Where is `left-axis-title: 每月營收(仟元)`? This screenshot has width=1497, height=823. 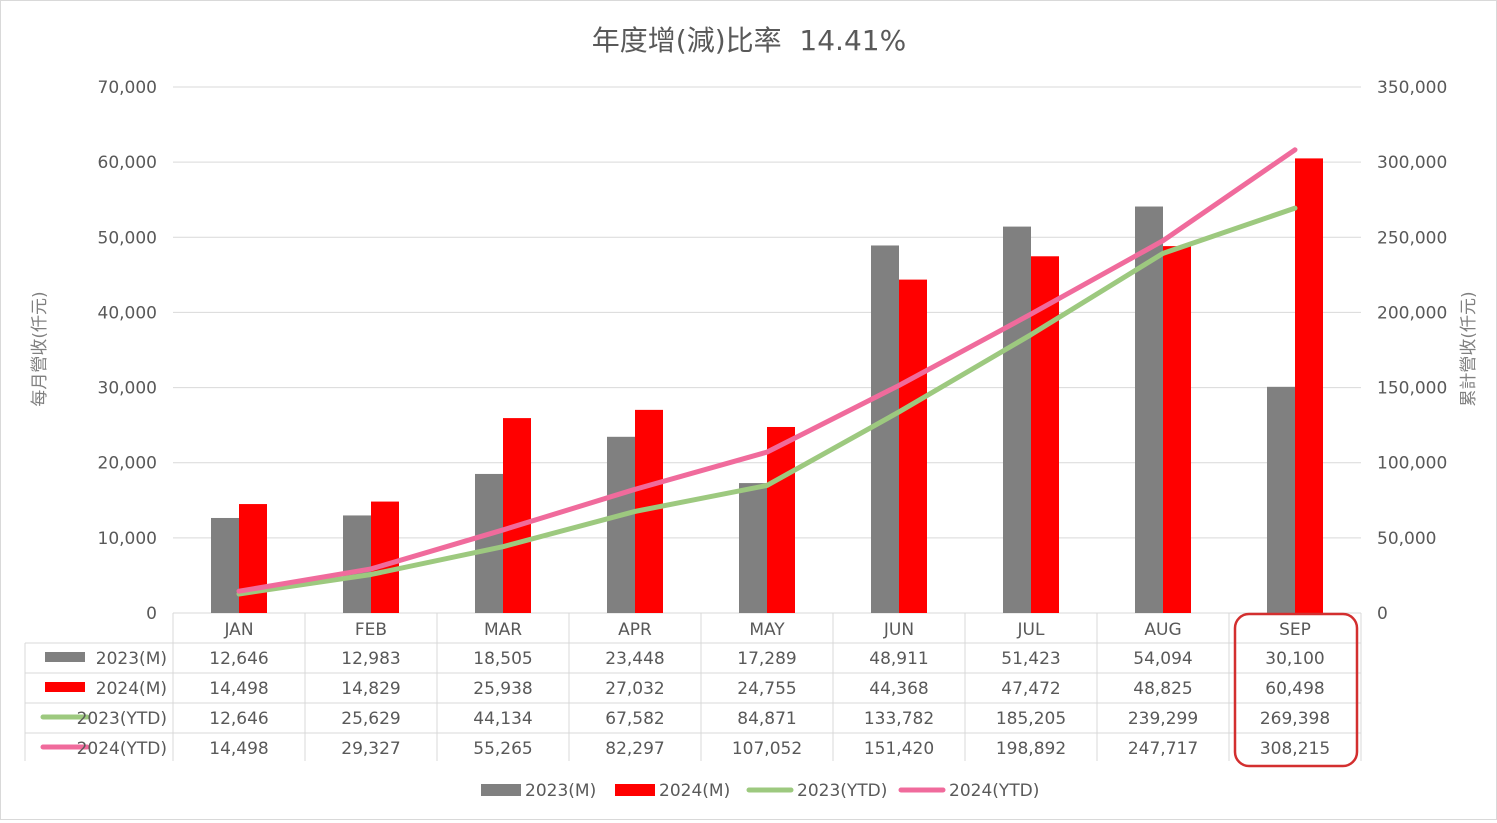 left-axis-title: 每月營收(仟元) is located at coordinates (40, 348).